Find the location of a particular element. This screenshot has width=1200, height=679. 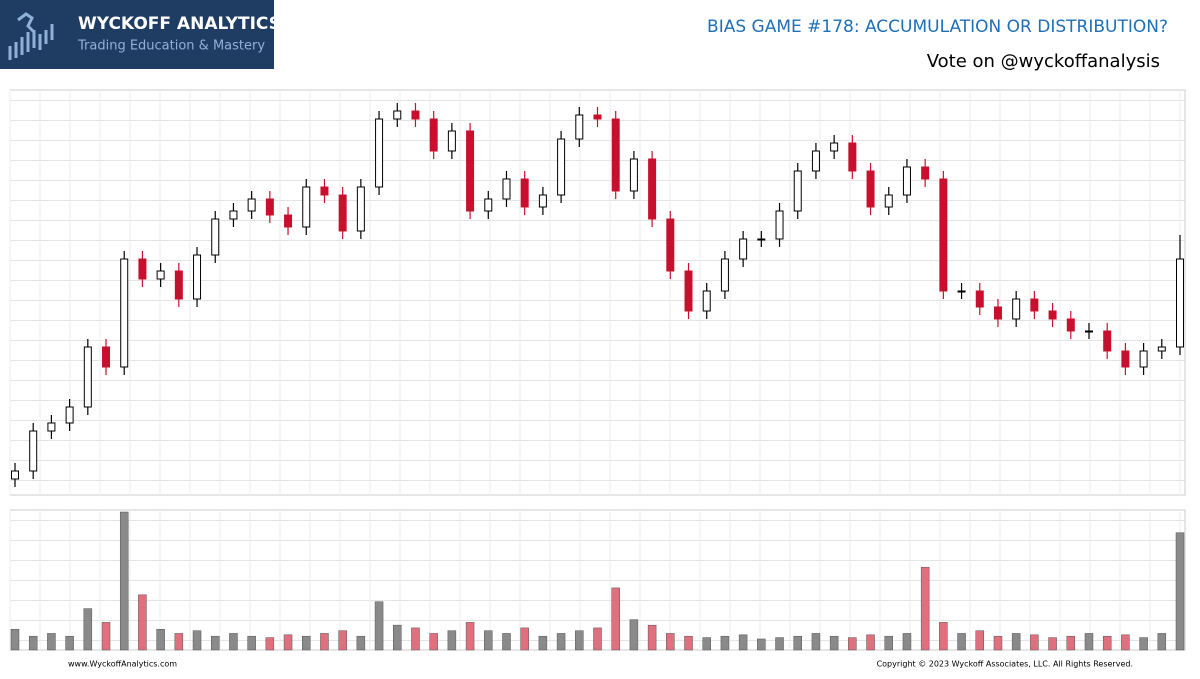

footer-left: www.WyckoffAnalytics.com is located at coordinates (122, 664).